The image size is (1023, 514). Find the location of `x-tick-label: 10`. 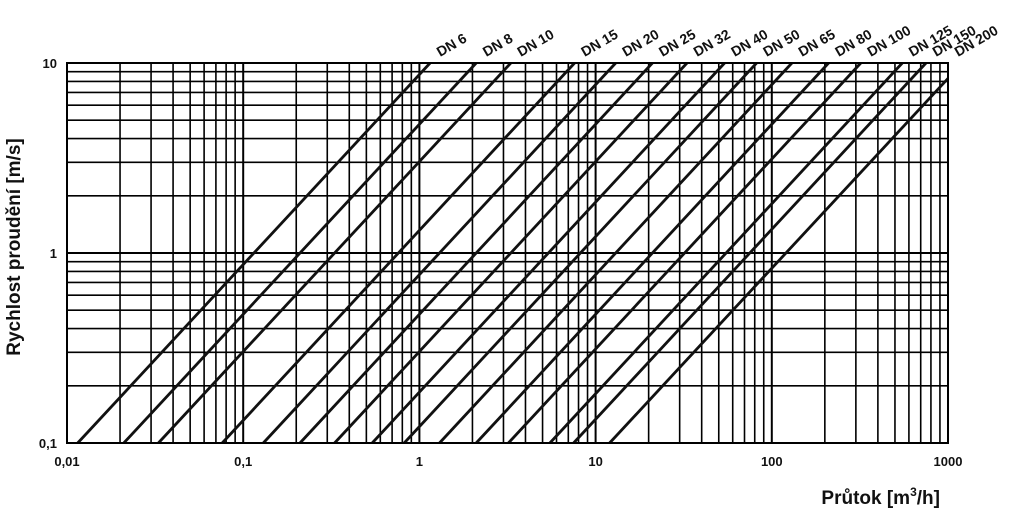

x-tick-label: 10 is located at coordinates (595, 461).